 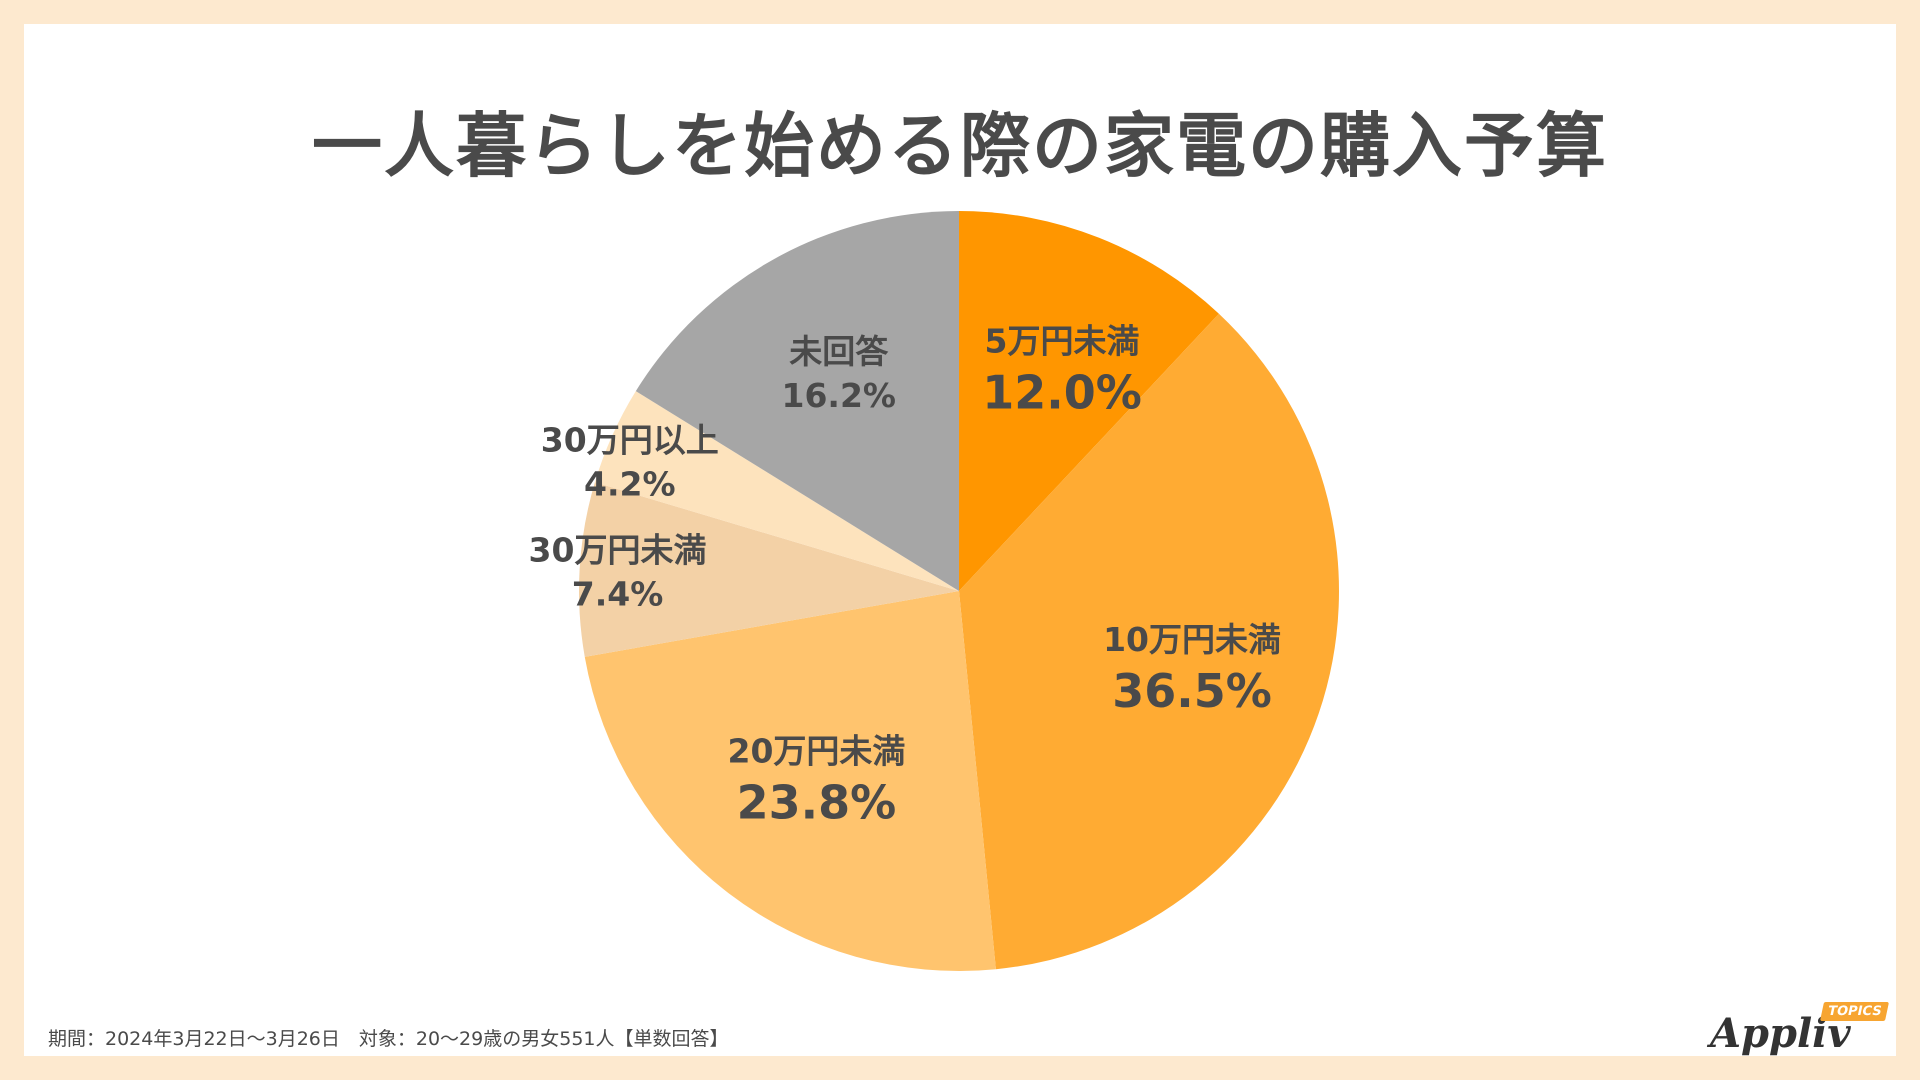 What do you see at coordinates (1804, 1030) in the screenshot?
I see `appliv-logo: Appliv TOPICS` at bounding box center [1804, 1030].